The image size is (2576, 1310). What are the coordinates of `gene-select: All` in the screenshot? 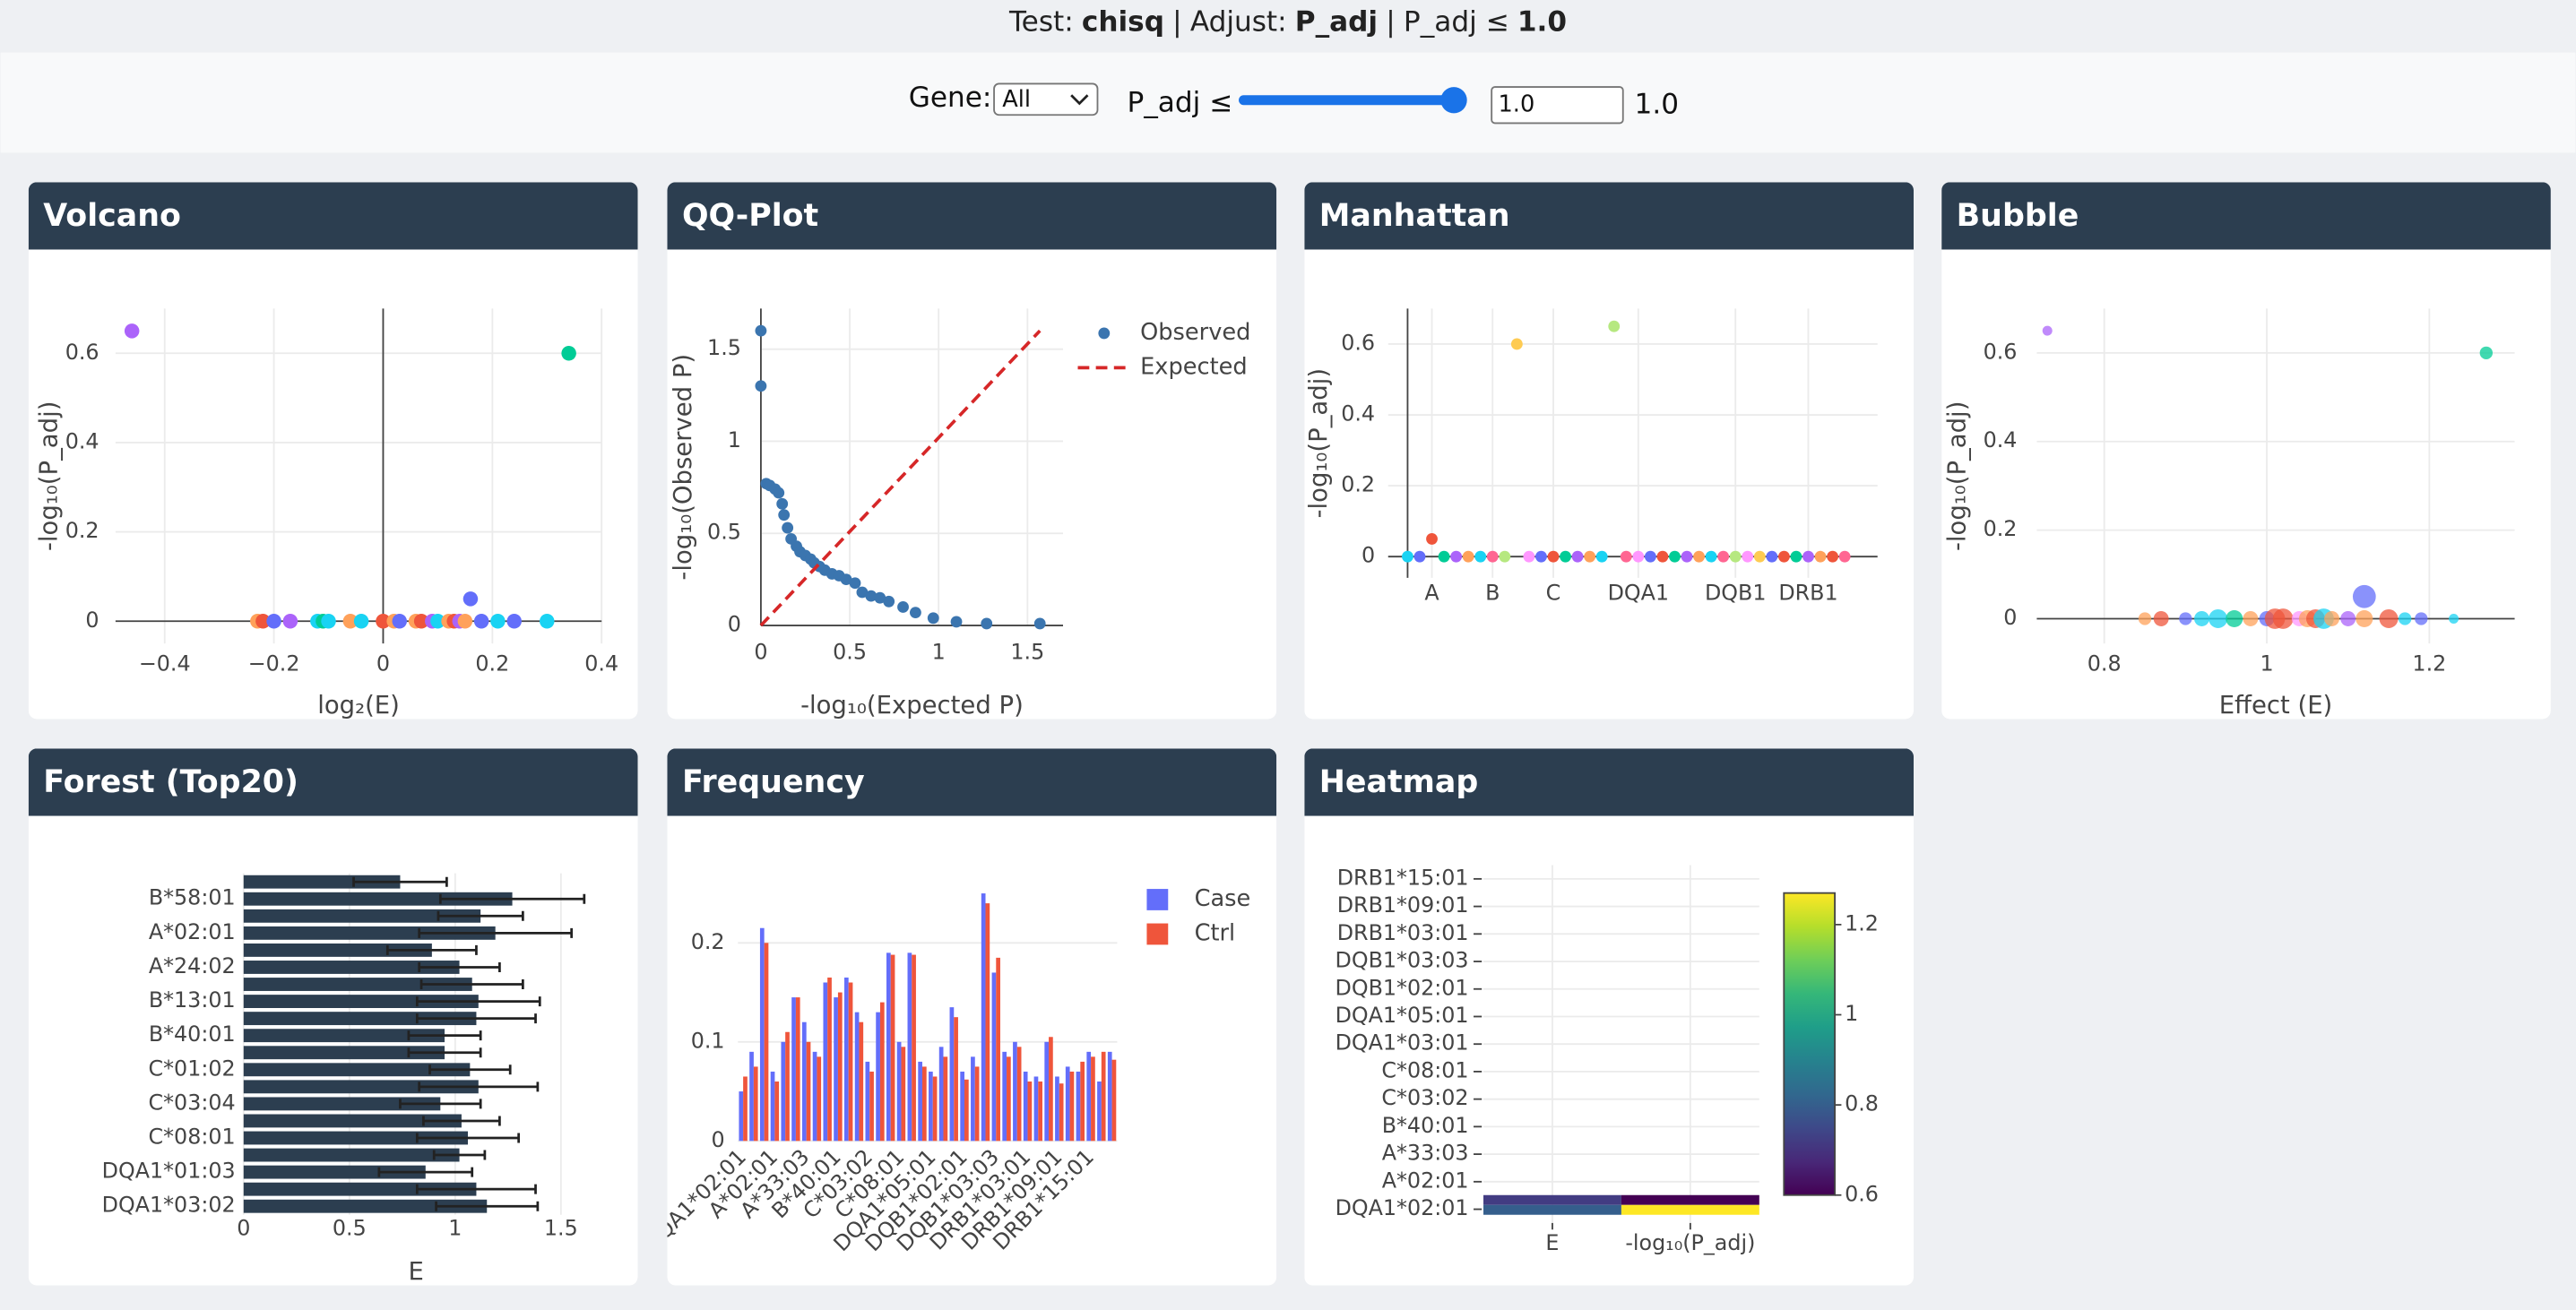 It's located at (1046, 99).